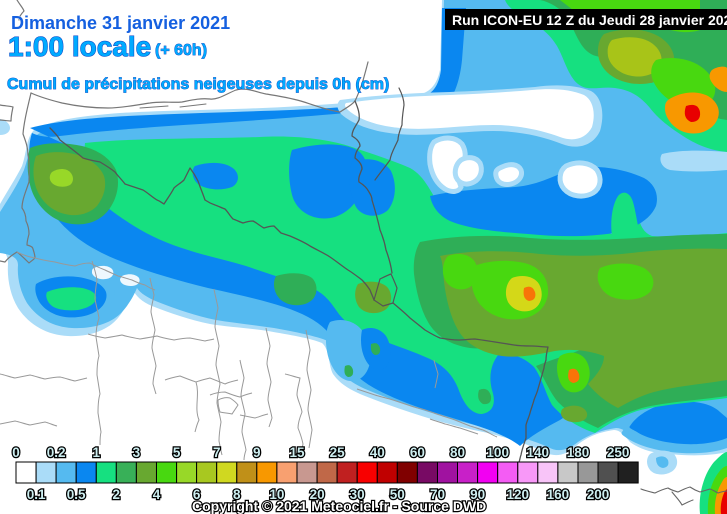 This screenshot has height=514, width=727. What do you see at coordinates (618, 452) in the screenshot?
I see `svg-text: 250` at bounding box center [618, 452].